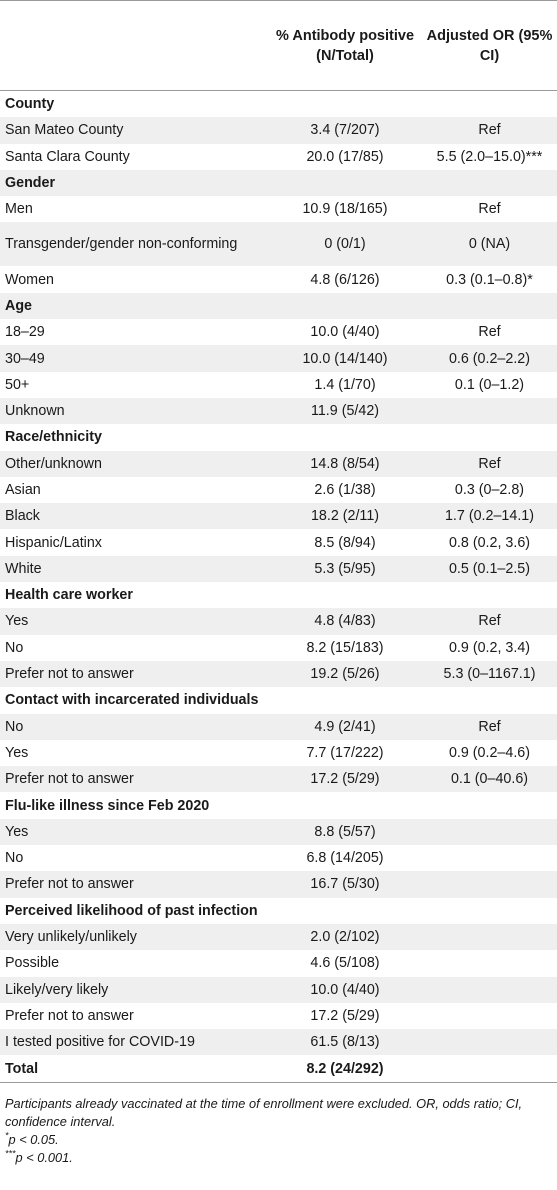  I want to click on antibody-positive-cell: 16.7 (5/30), so click(345, 884).